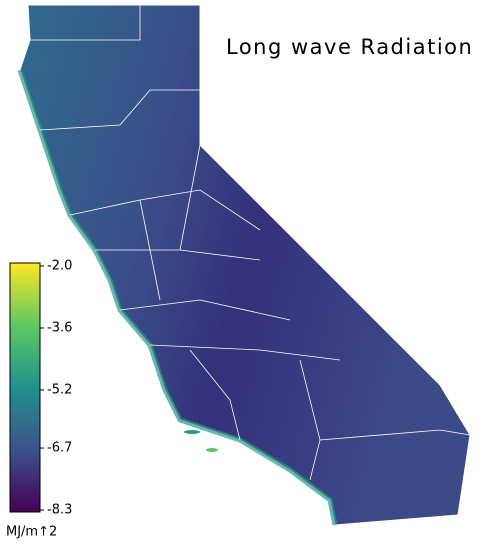 The height and width of the screenshot is (552, 502). What do you see at coordinates (59, 389) in the screenshot?
I see `colorbar-tick-label: -5.2` at bounding box center [59, 389].